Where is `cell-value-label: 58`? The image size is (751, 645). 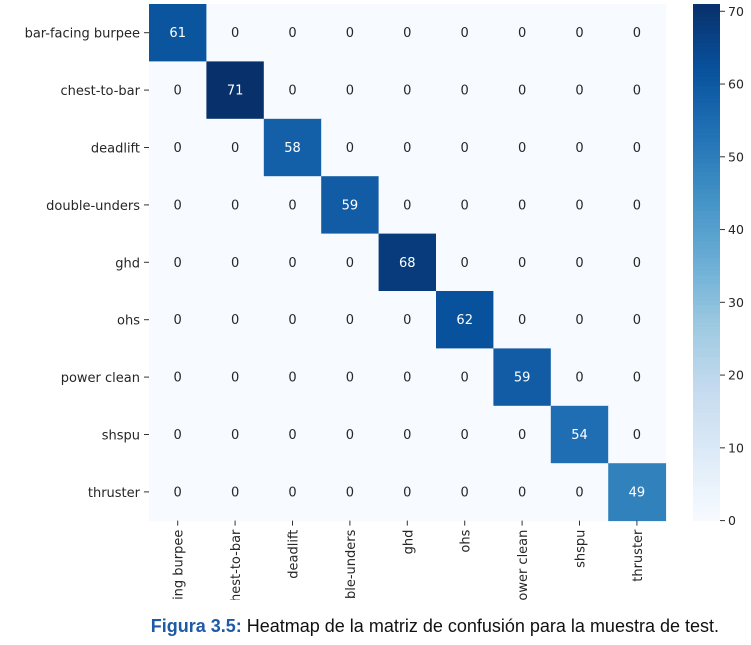 cell-value-label: 58 is located at coordinates (292, 148).